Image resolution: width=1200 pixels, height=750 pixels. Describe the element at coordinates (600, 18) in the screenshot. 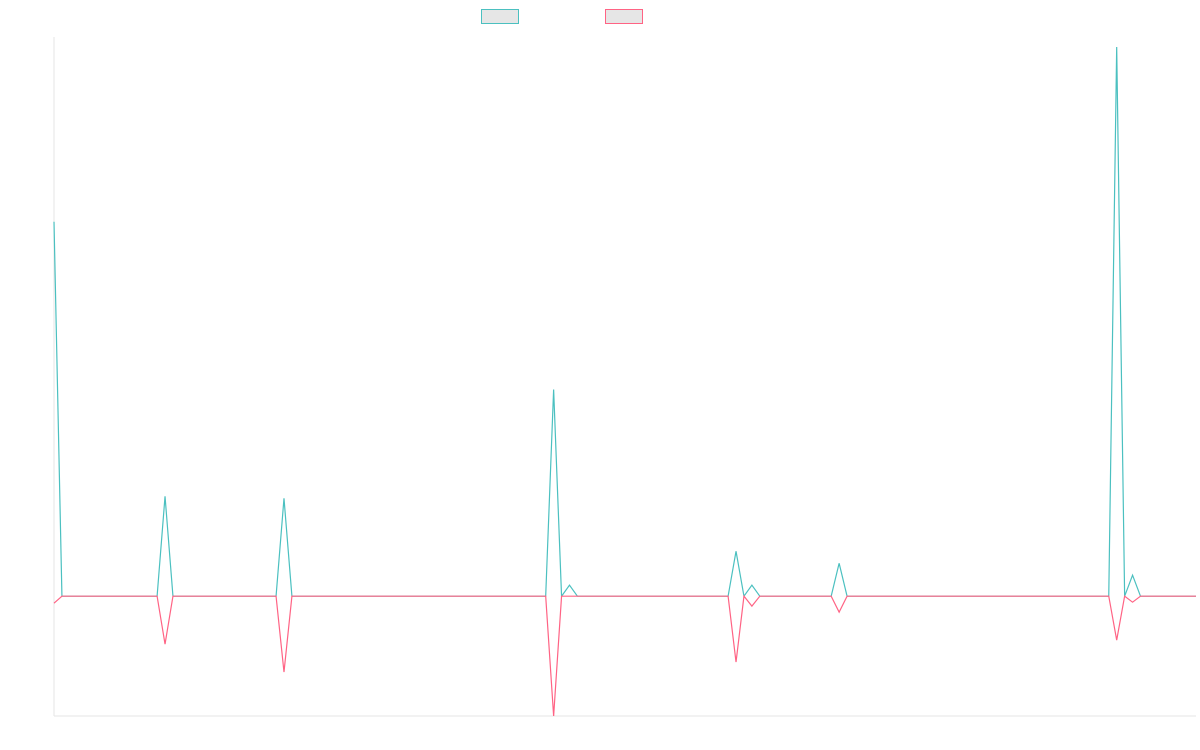

I see `legend` at that location.